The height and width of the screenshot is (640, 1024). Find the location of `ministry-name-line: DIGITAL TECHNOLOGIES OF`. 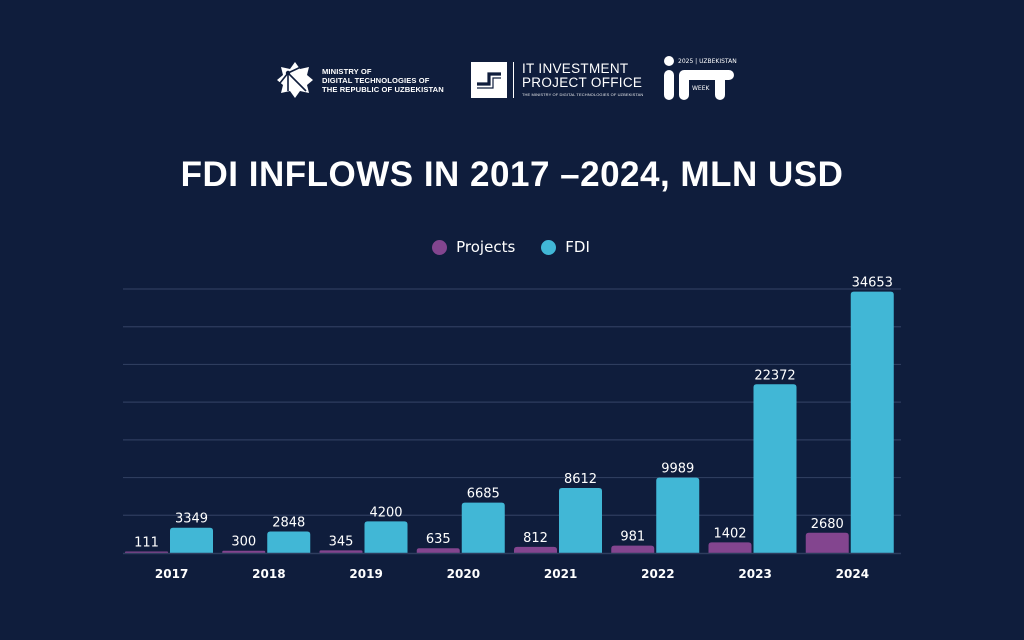

ministry-name-line: DIGITAL TECHNOLOGIES OF is located at coordinates (376, 80).